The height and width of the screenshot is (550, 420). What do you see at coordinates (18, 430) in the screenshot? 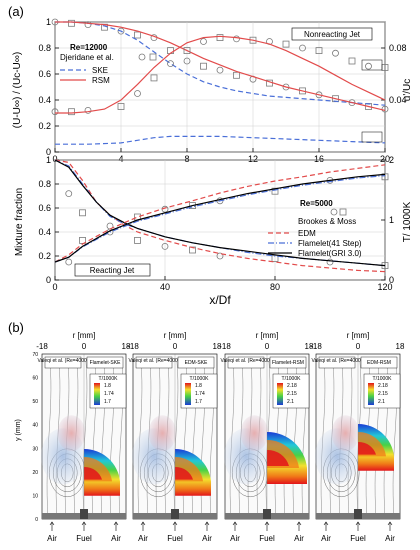
I see `y-axis-label: y (mm)` at bounding box center [18, 430].